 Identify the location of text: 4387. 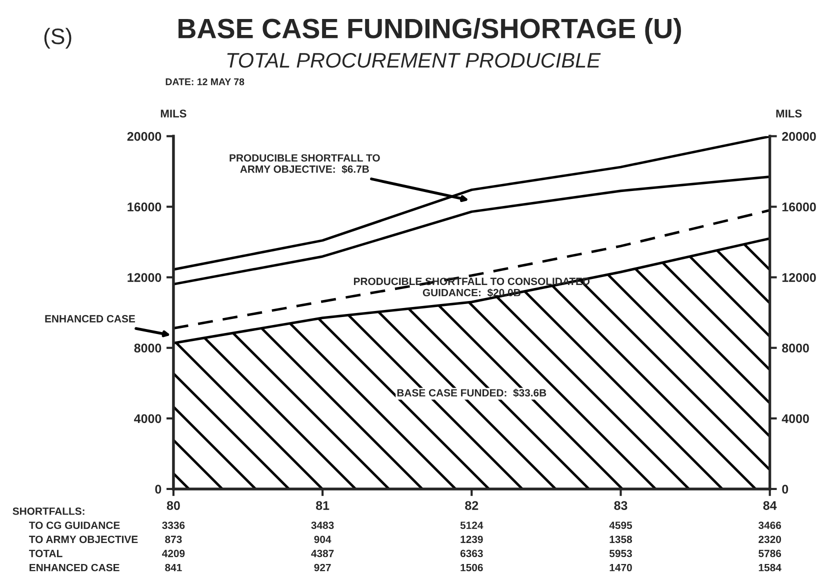
(322, 554).